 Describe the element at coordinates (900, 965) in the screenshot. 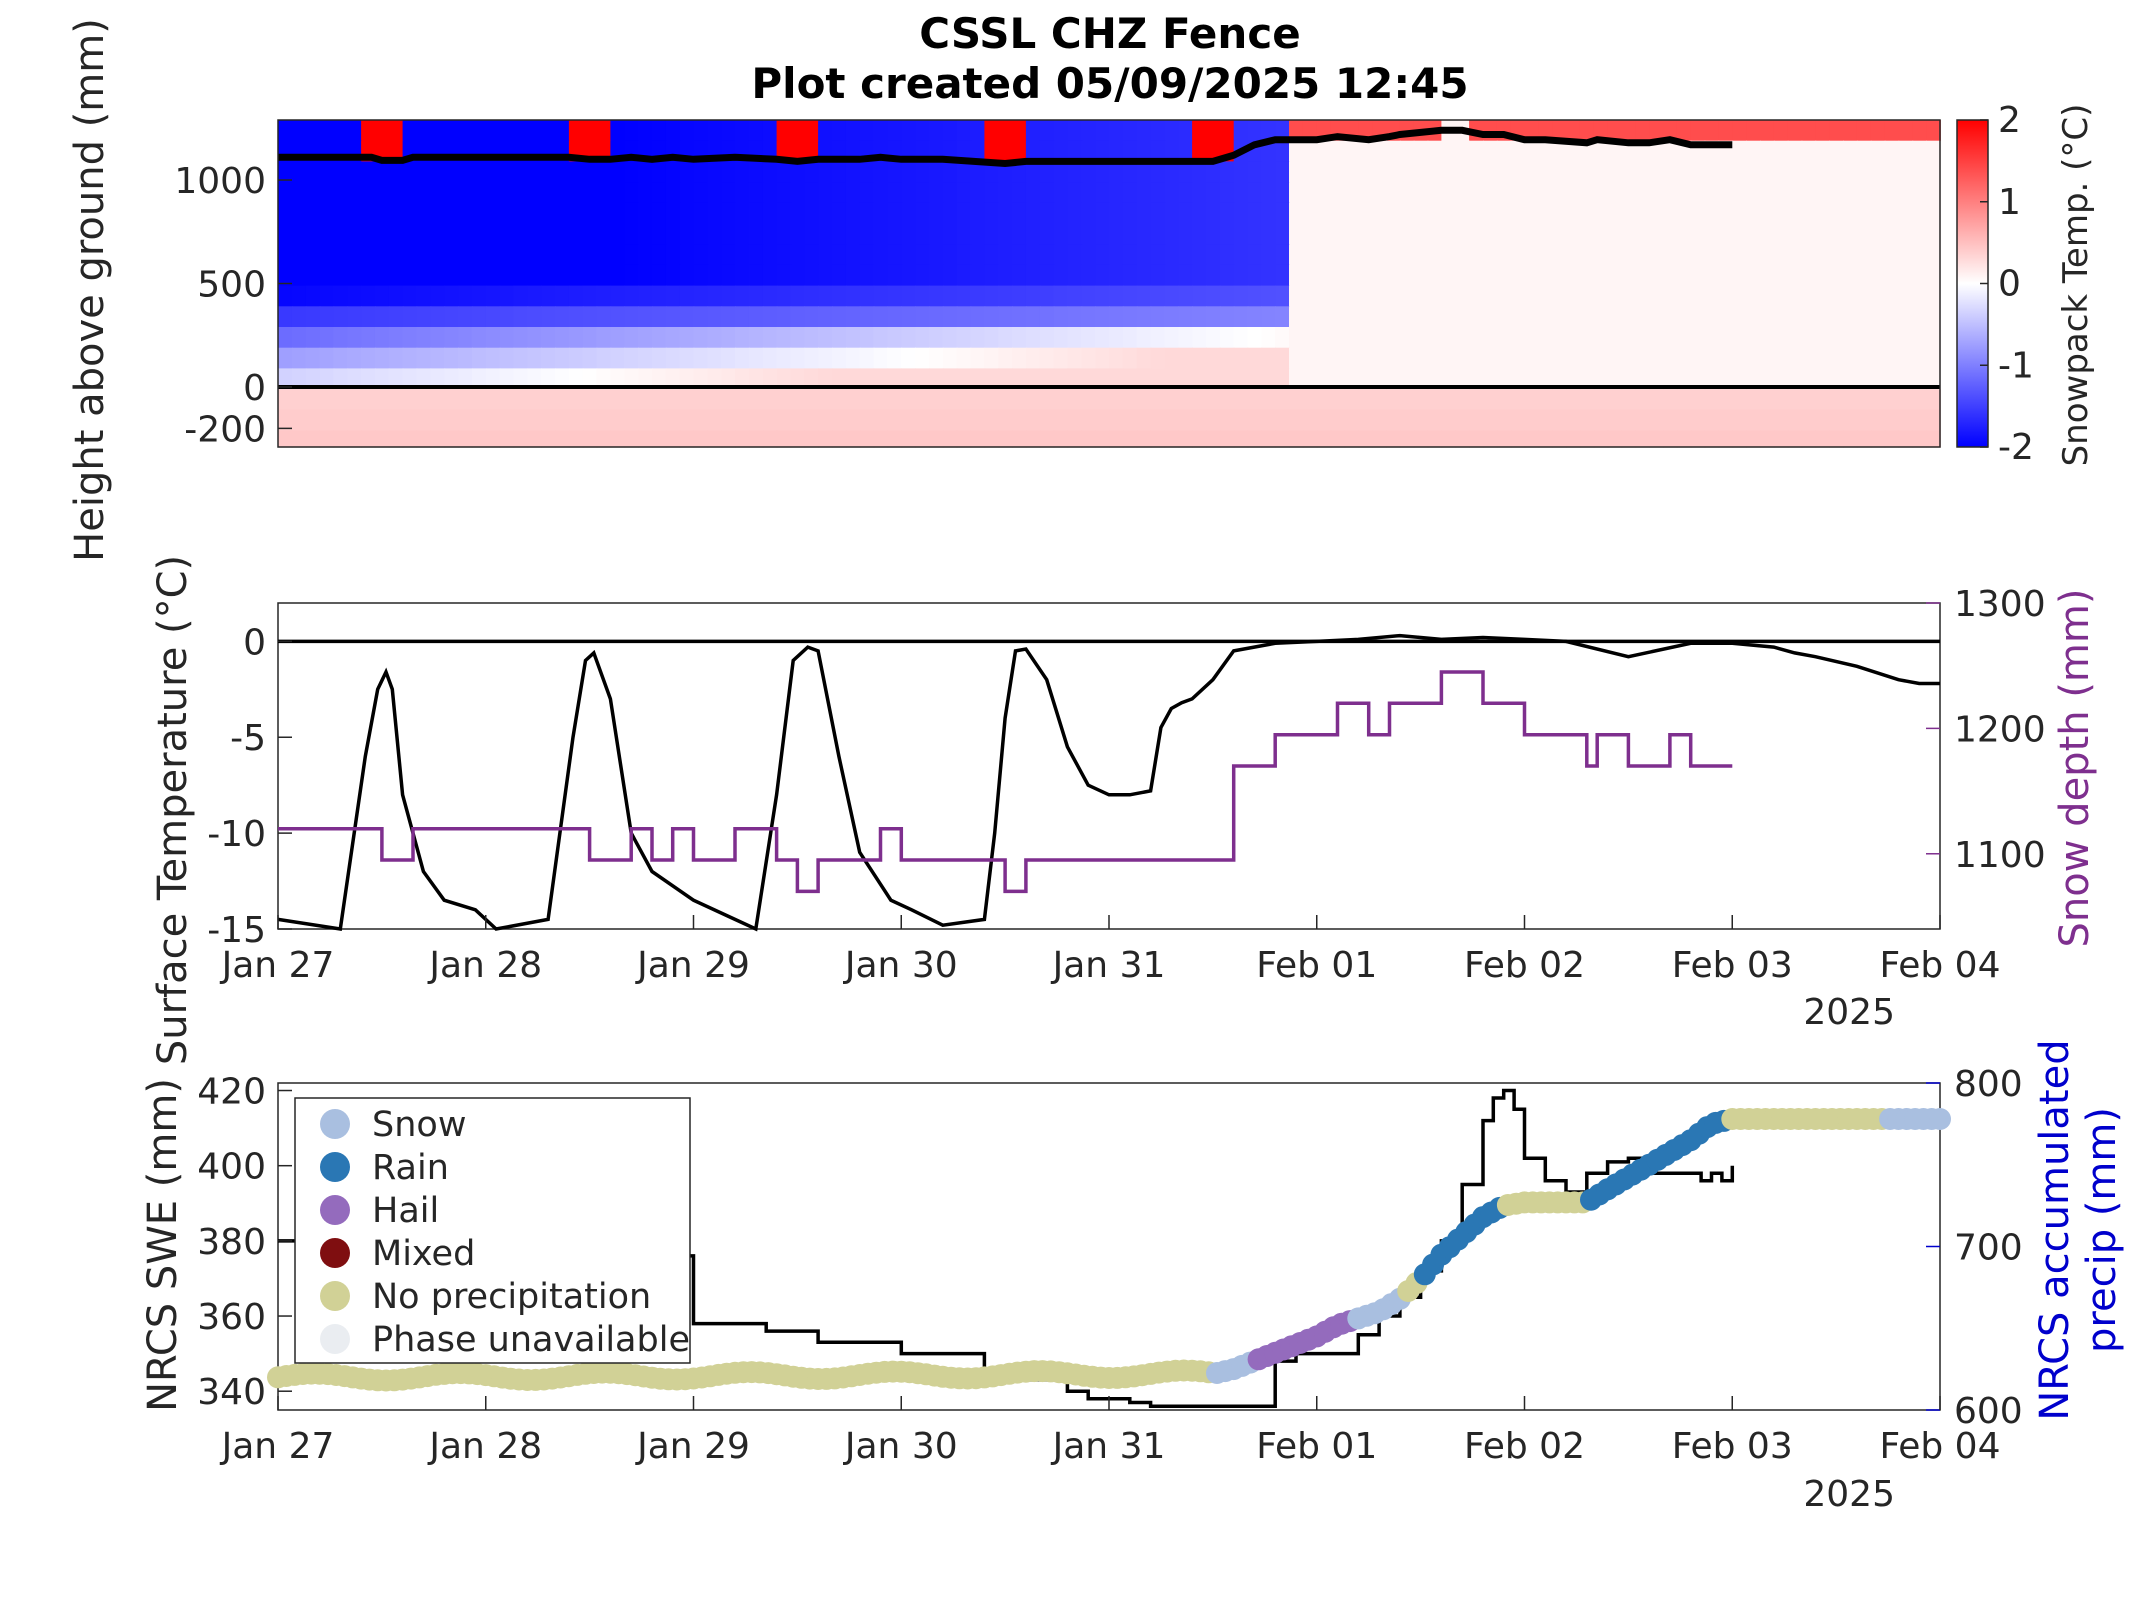

I see `x-tick-label: Jan 30` at that location.